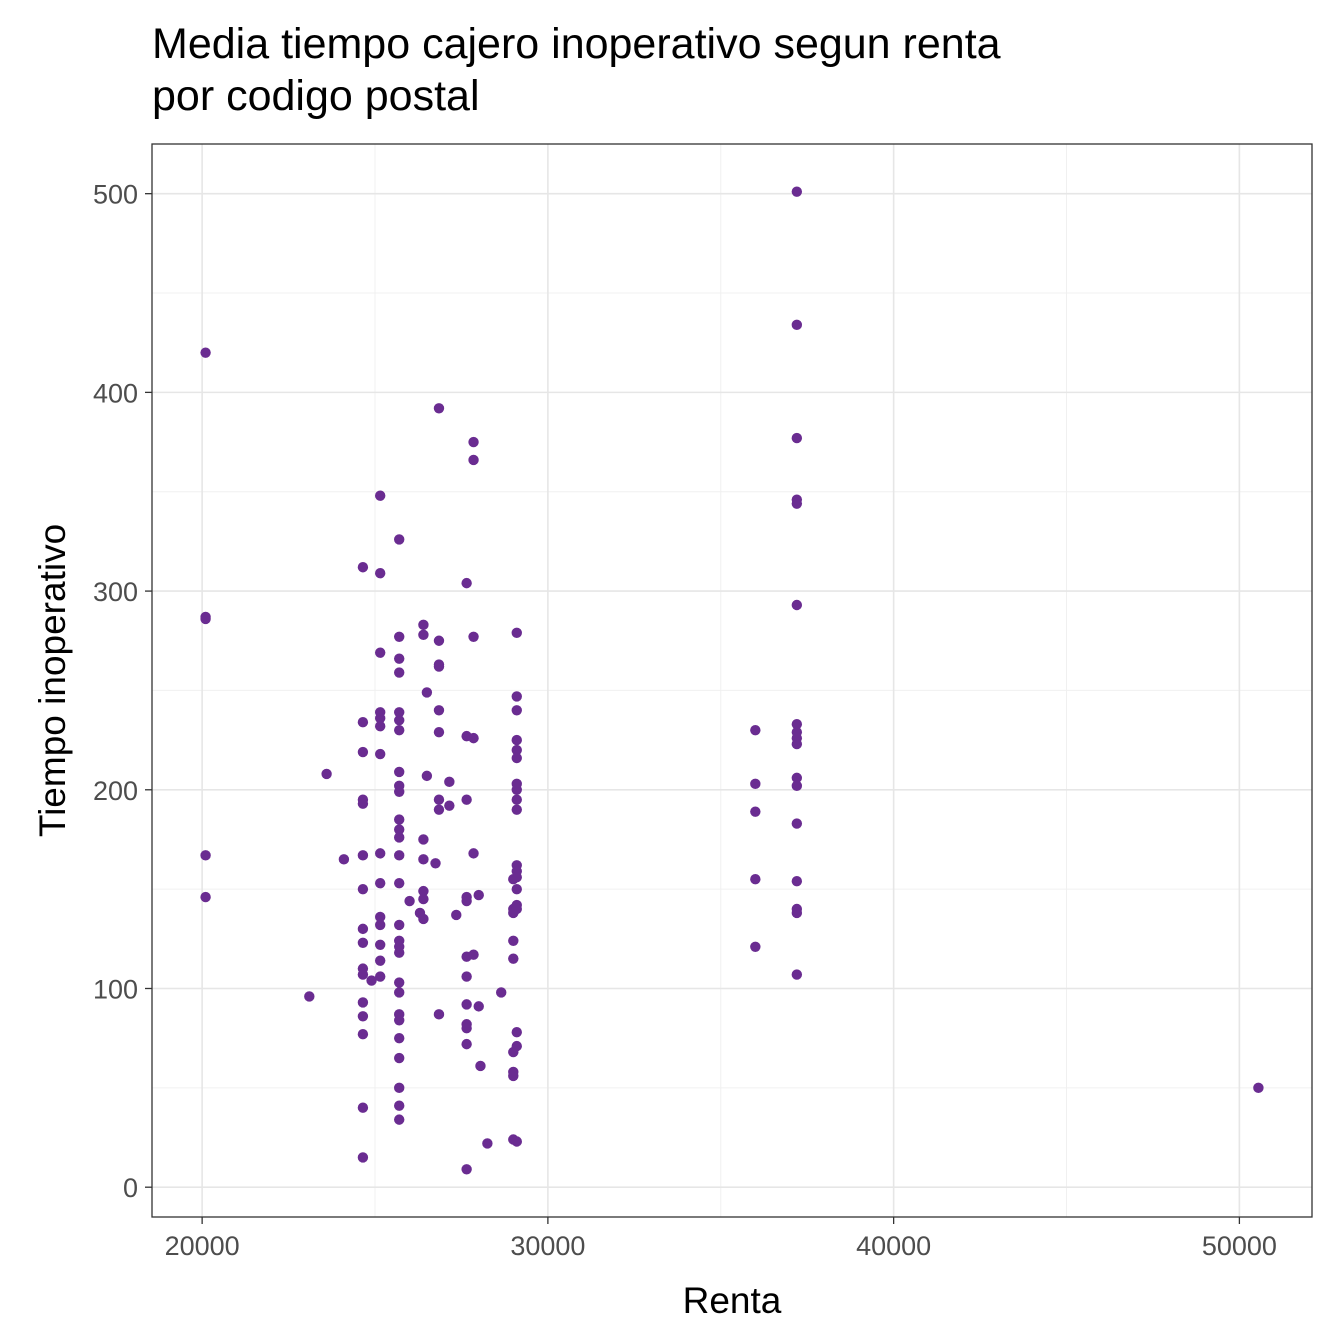 The image size is (1333, 1333). Describe the element at coordinates (115, 791) in the screenshot. I see `y-tick-label: 200` at that location.